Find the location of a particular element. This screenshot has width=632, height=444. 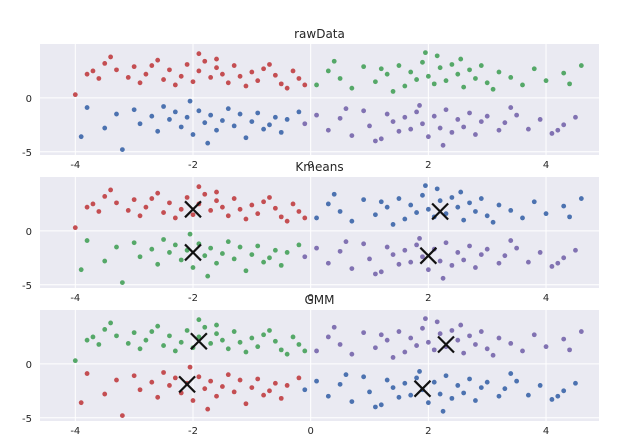

x-tick-label: 2 is located at coordinates (428, 165).